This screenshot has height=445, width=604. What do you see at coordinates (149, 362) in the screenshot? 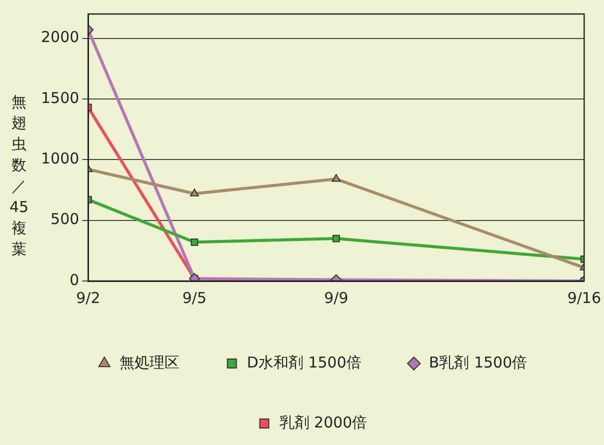
I see `legend-label: 無処理区` at bounding box center [149, 362].